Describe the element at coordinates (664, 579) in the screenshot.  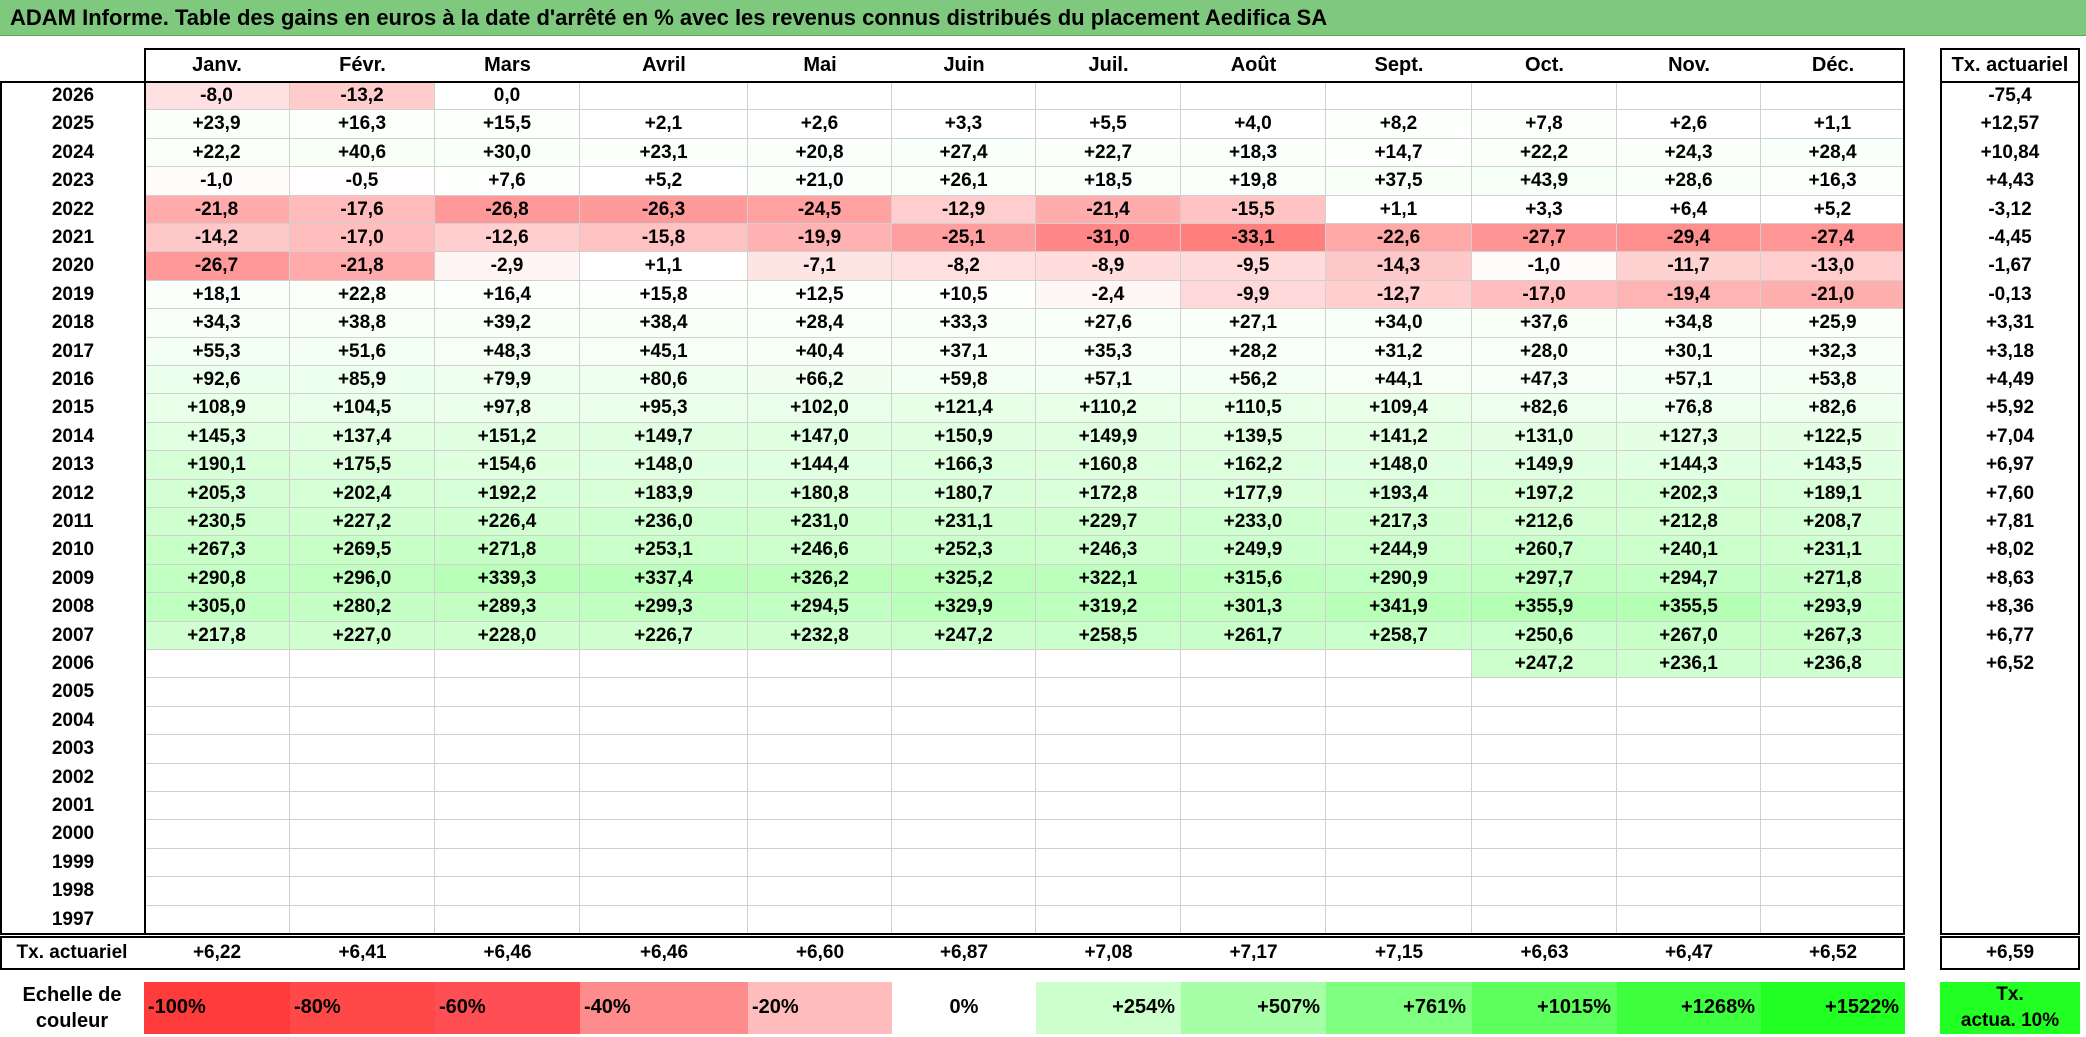
I see `data-cell: +337,4` at that location.